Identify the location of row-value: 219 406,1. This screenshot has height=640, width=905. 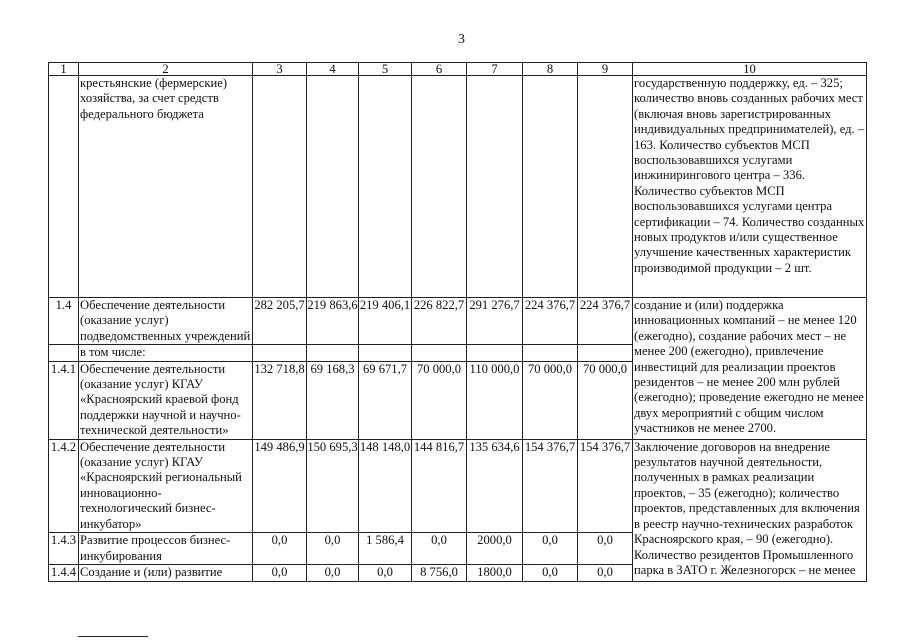
(385, 321).